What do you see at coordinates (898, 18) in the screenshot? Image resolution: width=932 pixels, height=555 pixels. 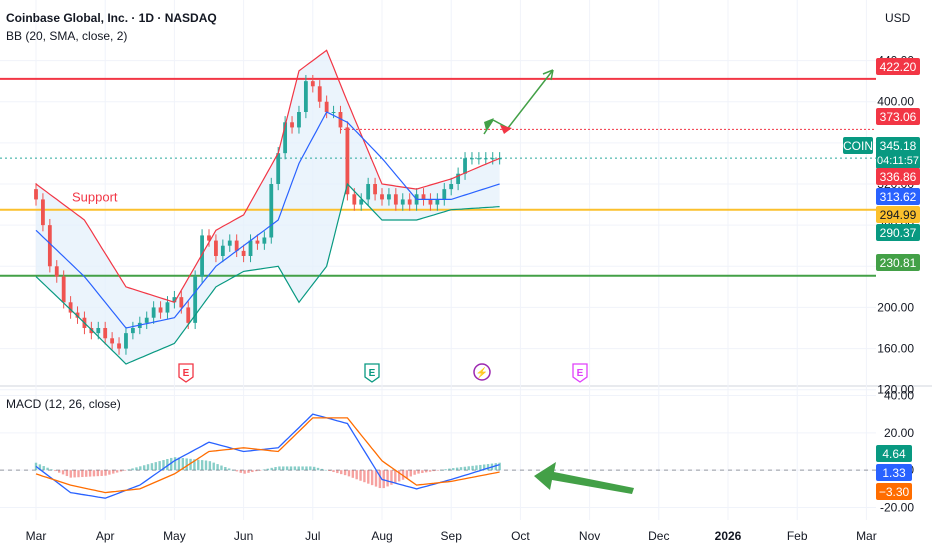 I see `currency-label: USD` at bounding box center [898, 18].